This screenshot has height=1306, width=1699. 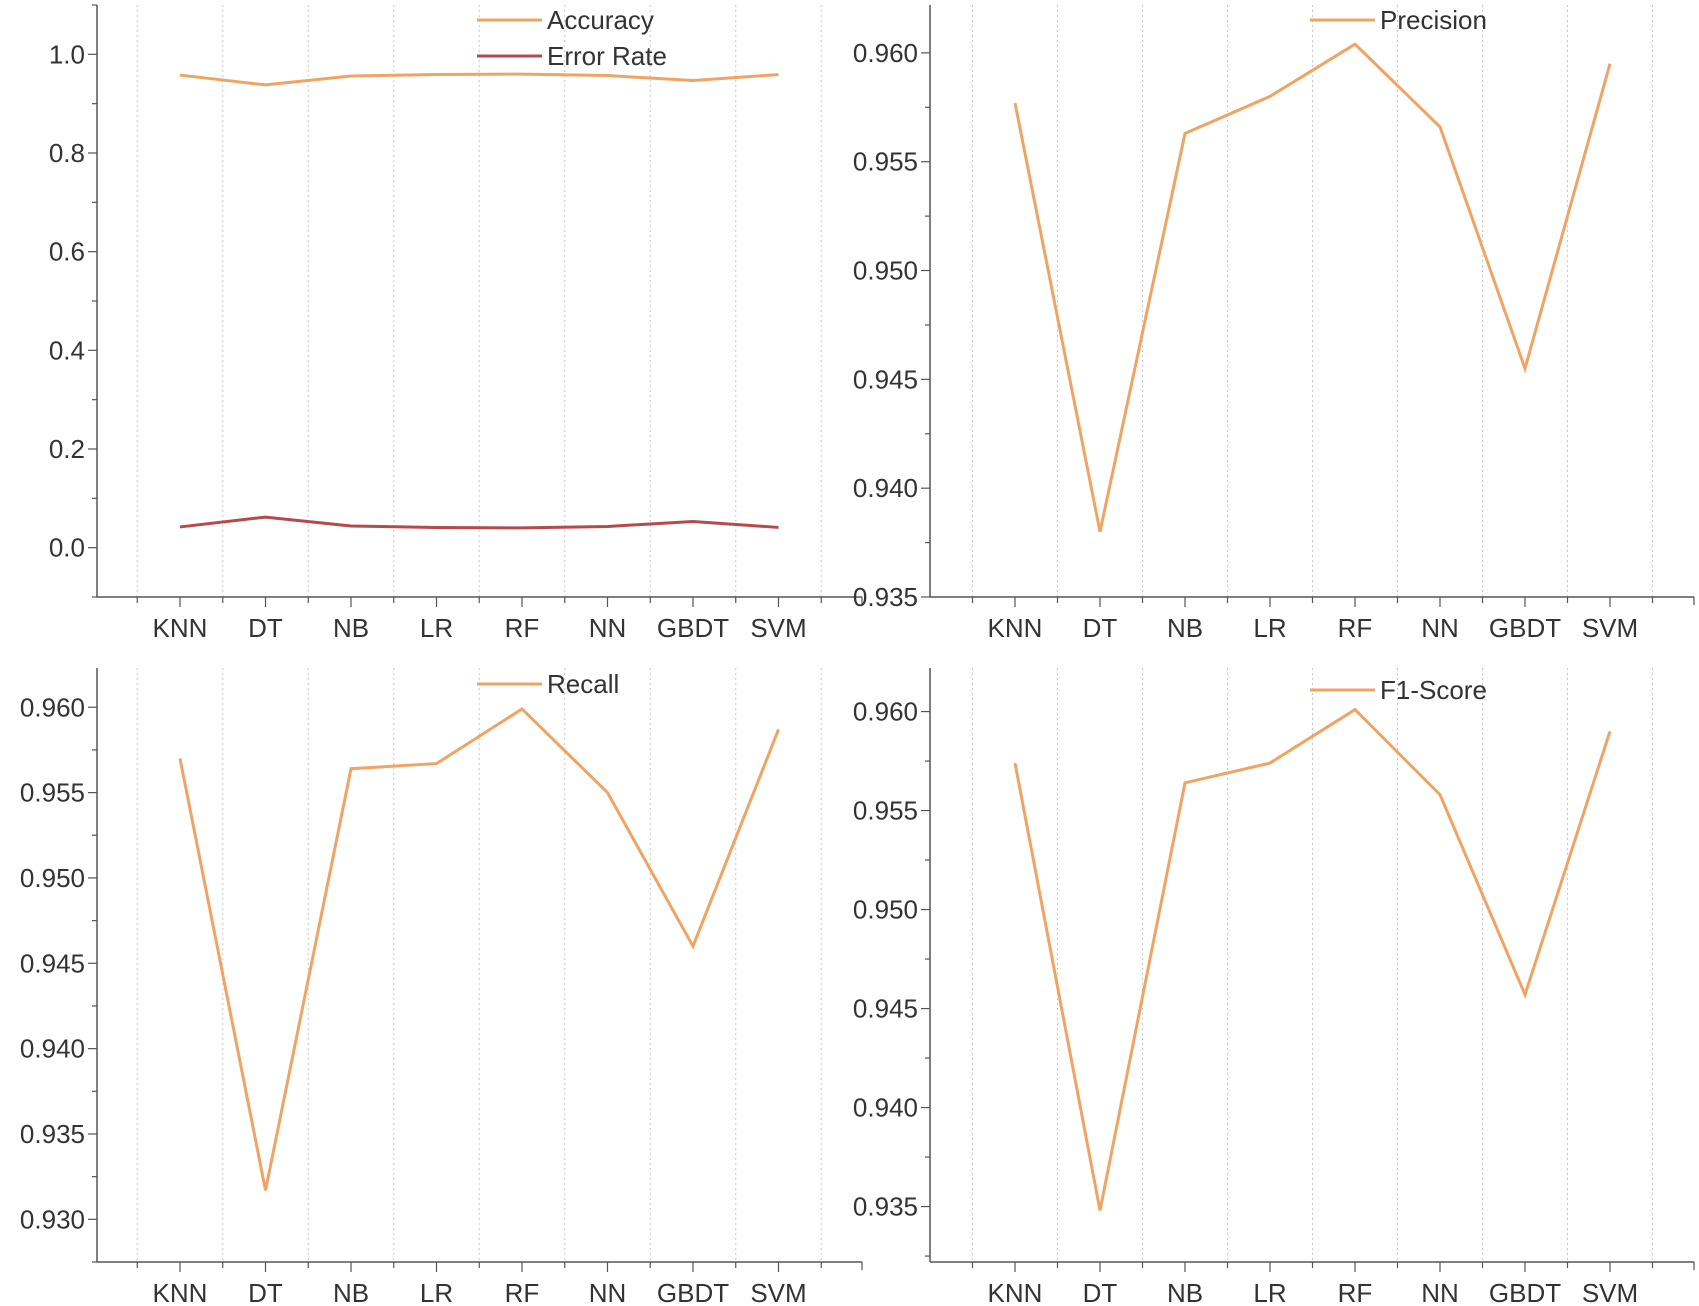 What do you see at coordinates (1433, 20) in the screenshot?
I see `legend-label: Precision` at bounding box center [1433, 20].